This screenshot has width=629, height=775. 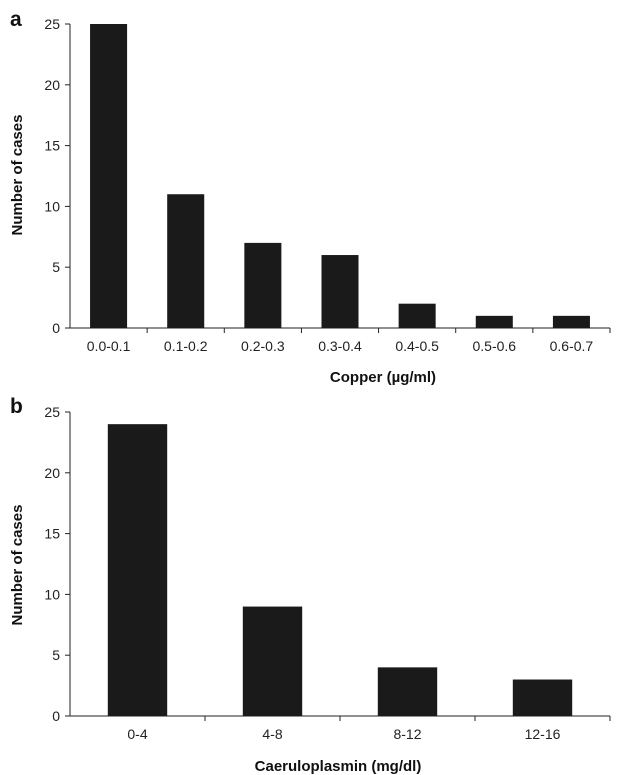 I want to click on x-tick-label-b: 8-12, so click(x=407, y=734).